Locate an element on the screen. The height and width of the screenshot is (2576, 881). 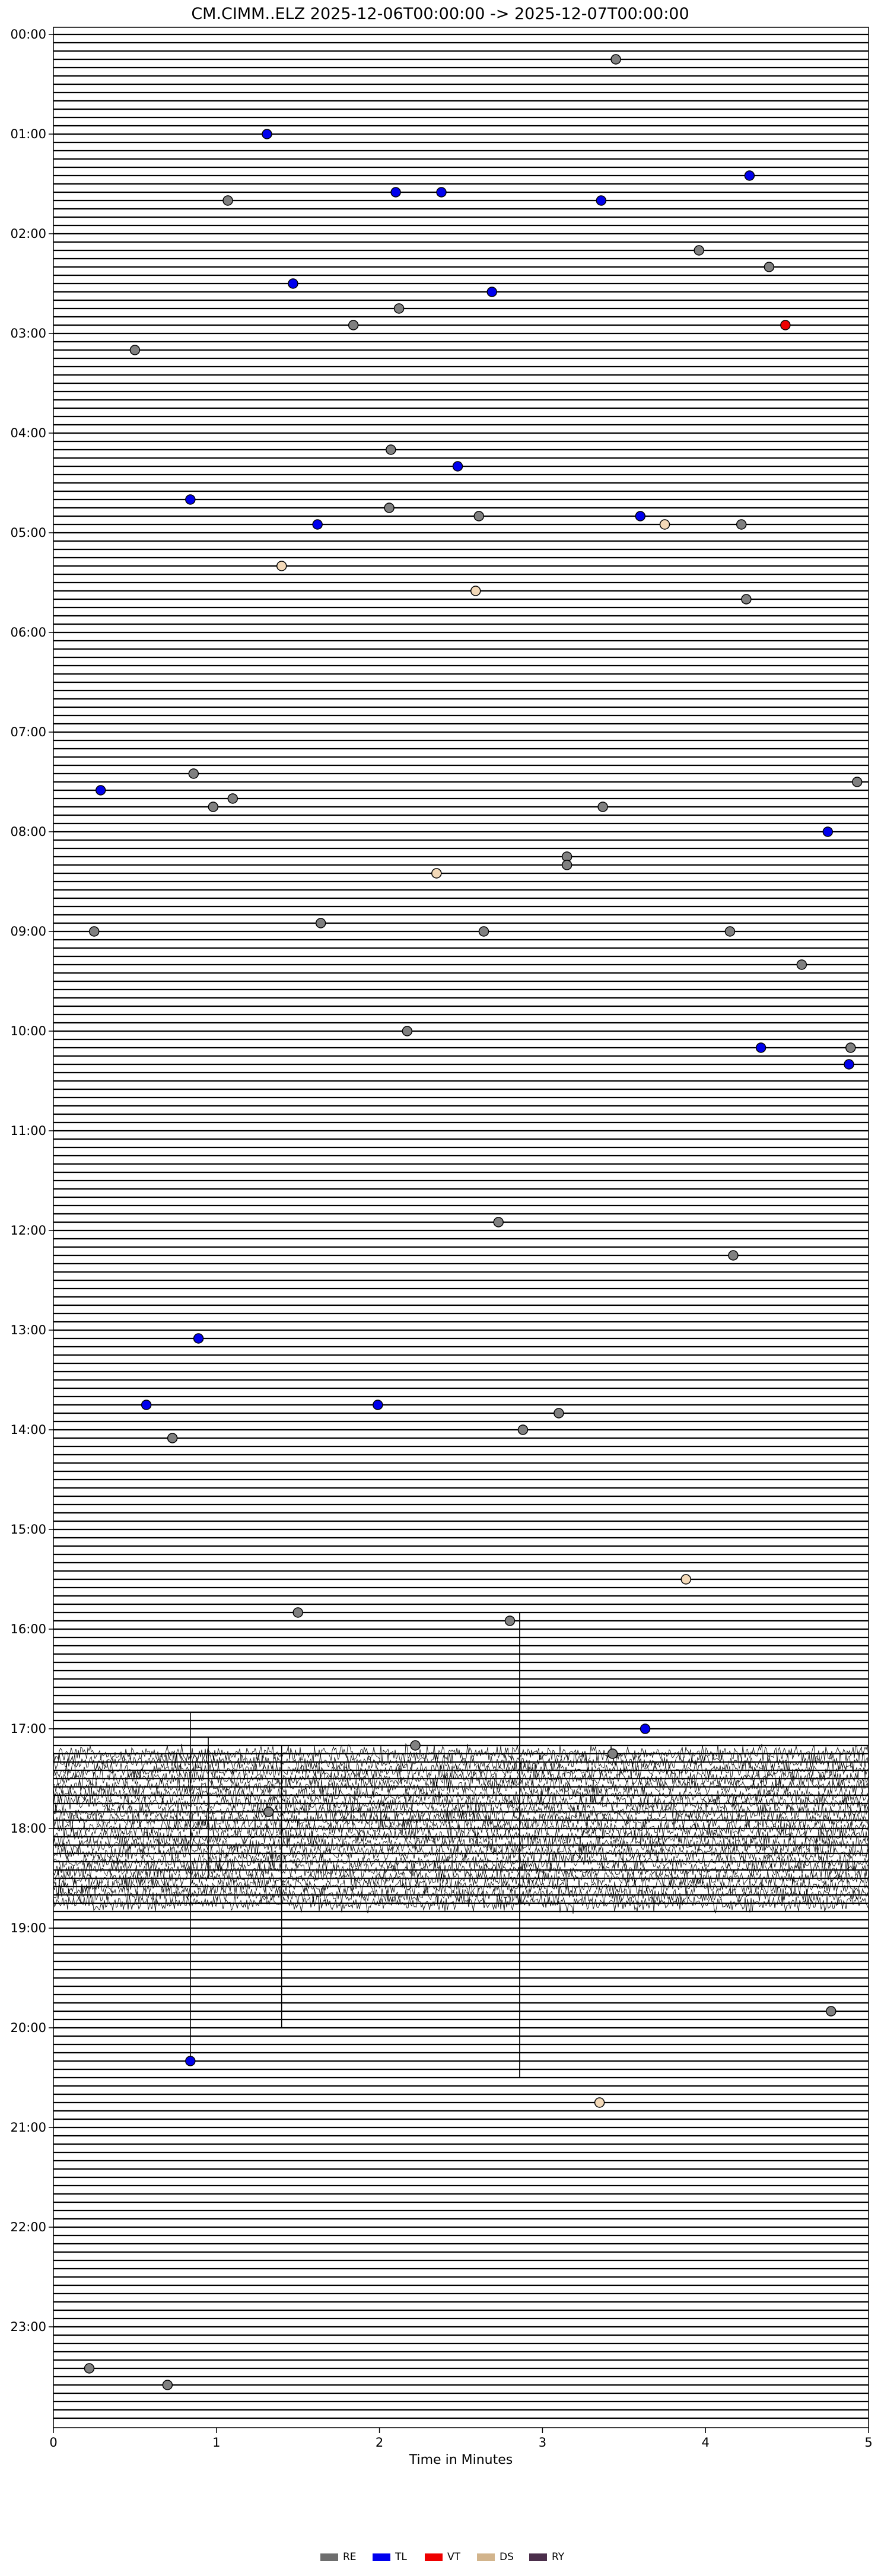
y-tick-label: 17:00 is located at coordinates (28, 1729).